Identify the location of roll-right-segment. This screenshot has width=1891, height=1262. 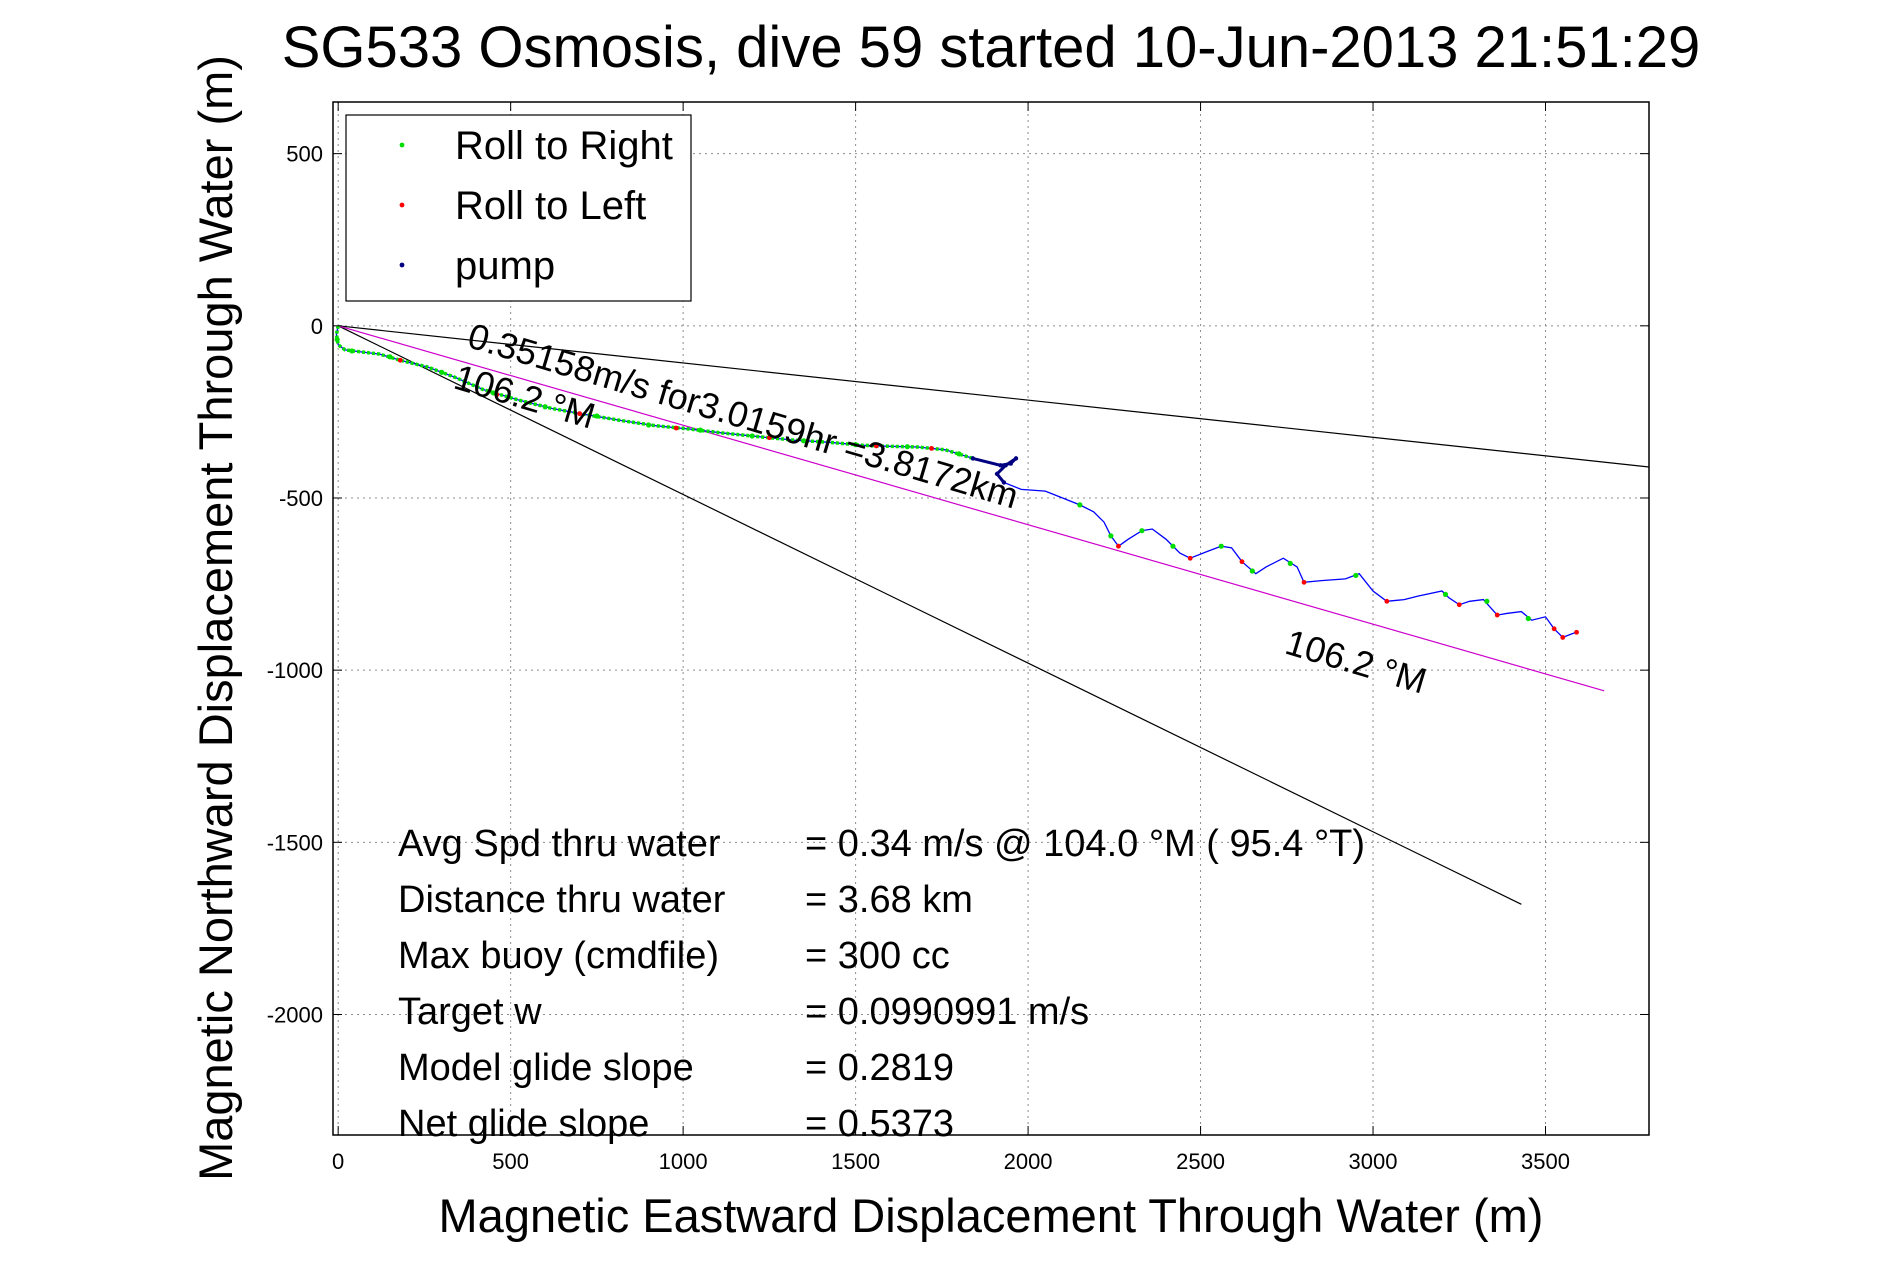
(654, 393).